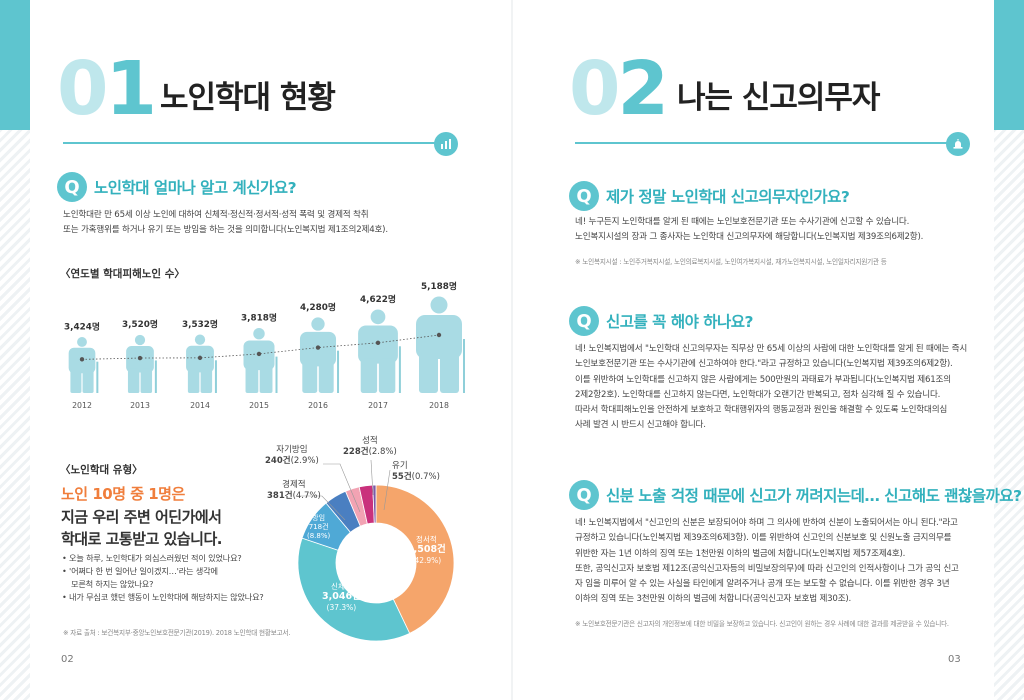  I want to click on slice-value: 718건, so click(318, 526).